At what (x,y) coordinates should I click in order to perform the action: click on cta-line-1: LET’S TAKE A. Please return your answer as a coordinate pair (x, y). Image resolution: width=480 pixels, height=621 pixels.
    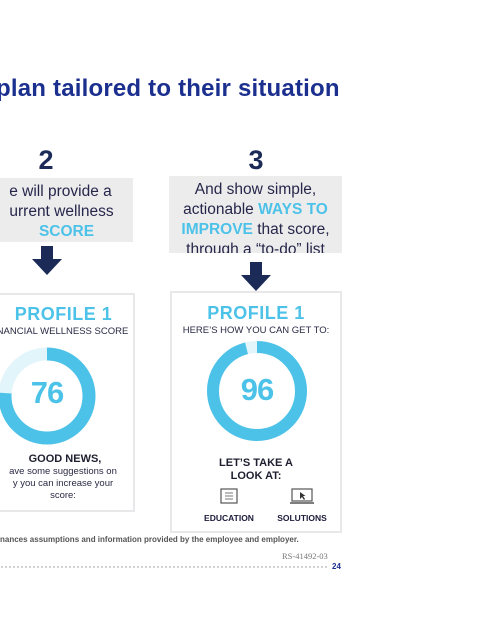
    Looking at the image, I should click on (256, 463).